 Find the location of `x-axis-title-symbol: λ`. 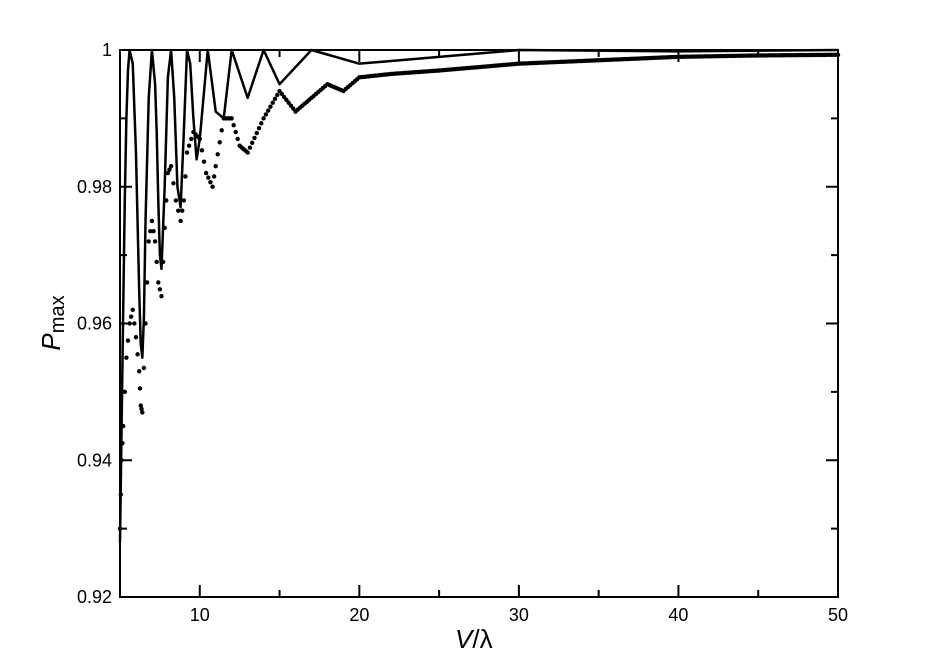

x-axis-title-symbol: λ is located at coordinates (486, 639).